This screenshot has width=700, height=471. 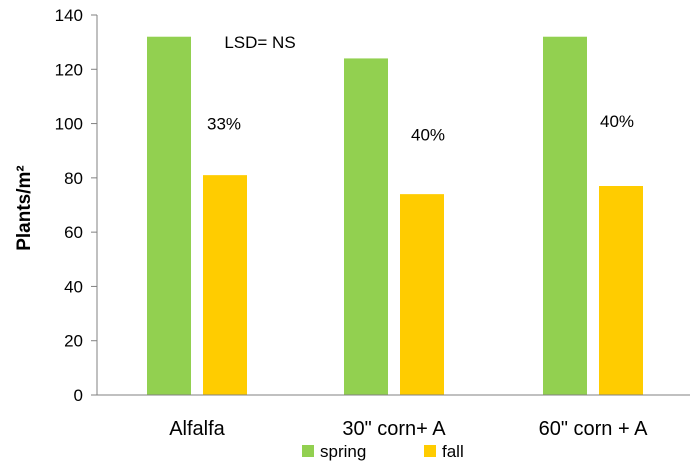 What do you see at coordinates (224, 124) in the screenshot?
I see `annotation-label: 33%` at bounding box center [224, 124].